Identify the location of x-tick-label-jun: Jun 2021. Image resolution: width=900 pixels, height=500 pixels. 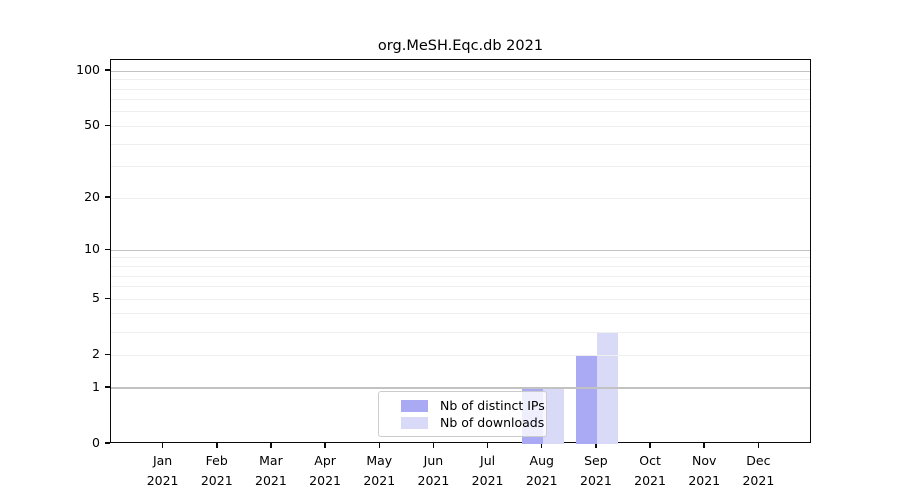
(433, 471).